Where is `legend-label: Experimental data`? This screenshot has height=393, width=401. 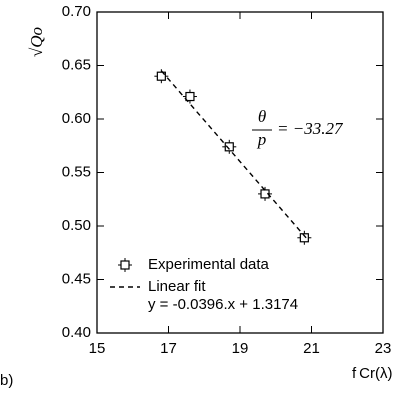
legend-label: Experimental data is located at coordinates (209, 264).